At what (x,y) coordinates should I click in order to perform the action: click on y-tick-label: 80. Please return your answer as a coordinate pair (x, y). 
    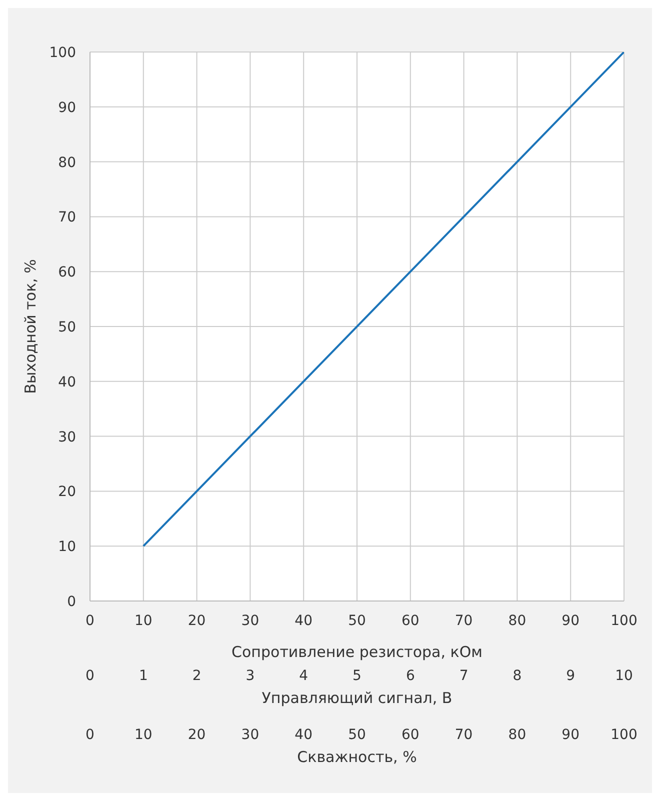
    Looking at the image, I should click on (67, 162).